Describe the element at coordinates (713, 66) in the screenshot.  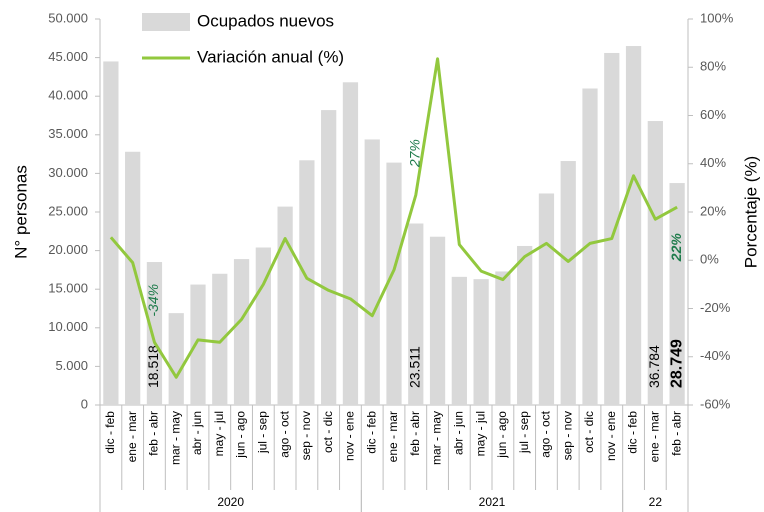
I see `y2-tick-label: 80%` at that location.